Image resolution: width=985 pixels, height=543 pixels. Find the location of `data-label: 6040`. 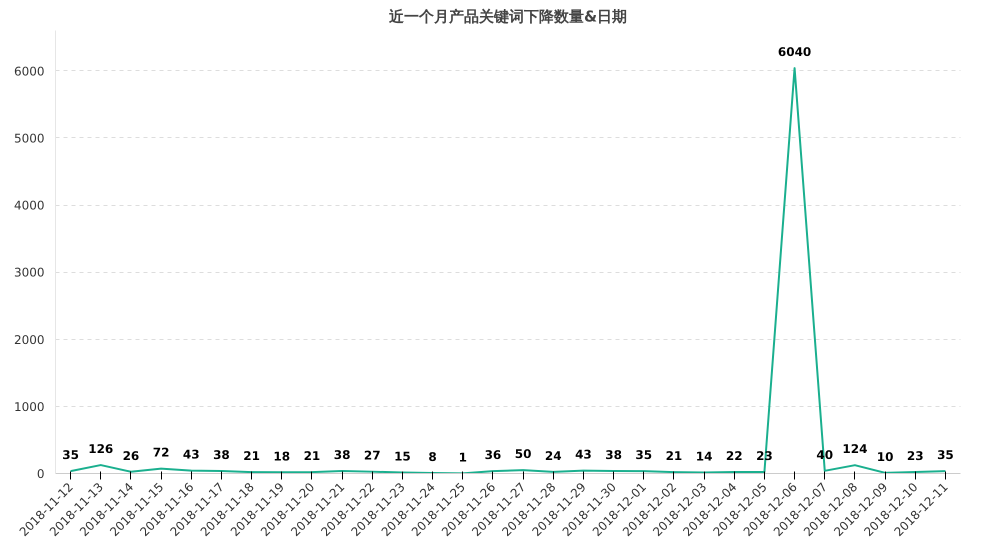

data-label: 6040 is located at coordinates (795, 52).